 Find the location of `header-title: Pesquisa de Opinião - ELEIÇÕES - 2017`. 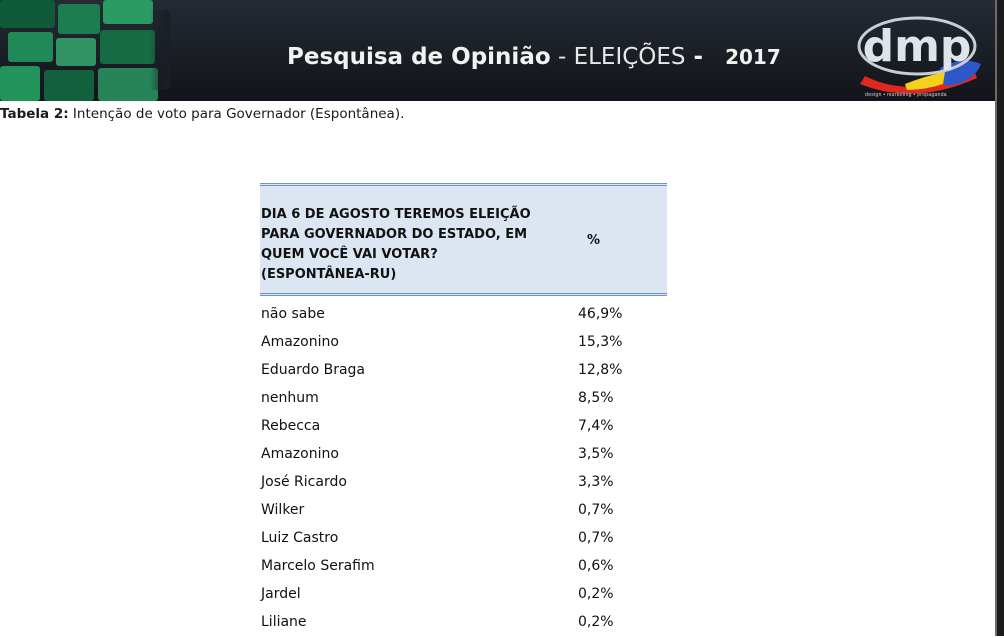

header-title: Pesquisa de Opinião - ELEIÇÕES - 2017 is located at coordinates (534, 57).